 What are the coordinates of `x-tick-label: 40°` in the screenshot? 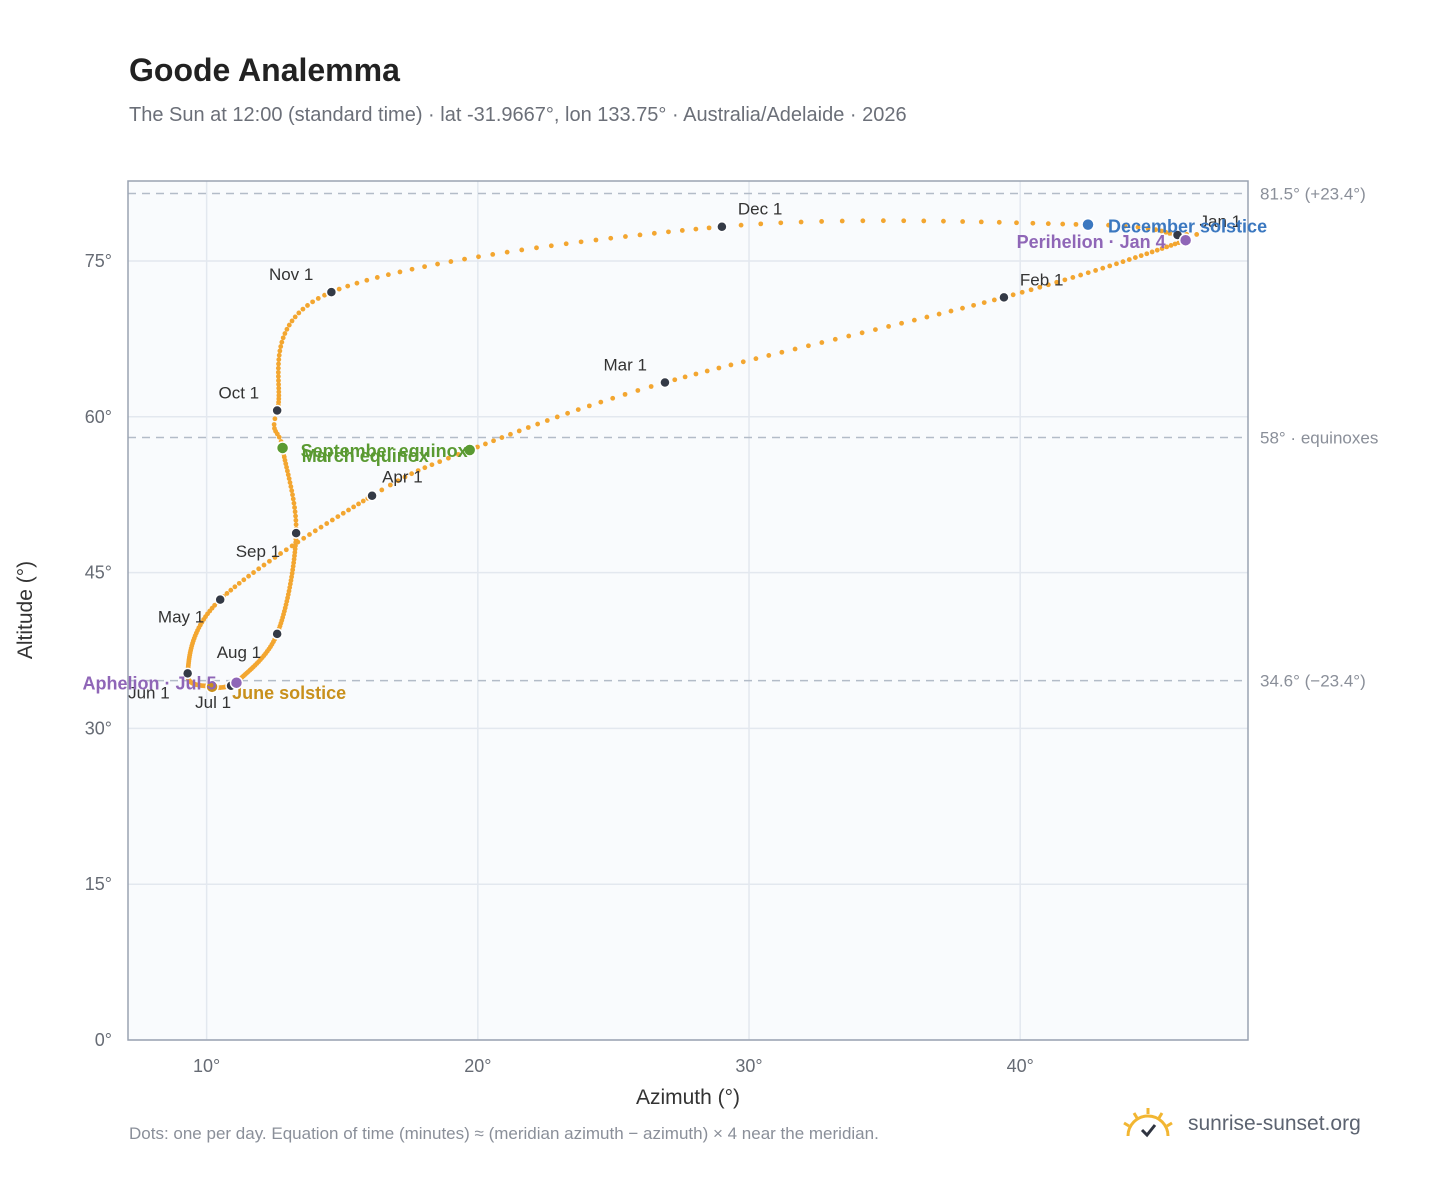 It's located at (1020, 1066).